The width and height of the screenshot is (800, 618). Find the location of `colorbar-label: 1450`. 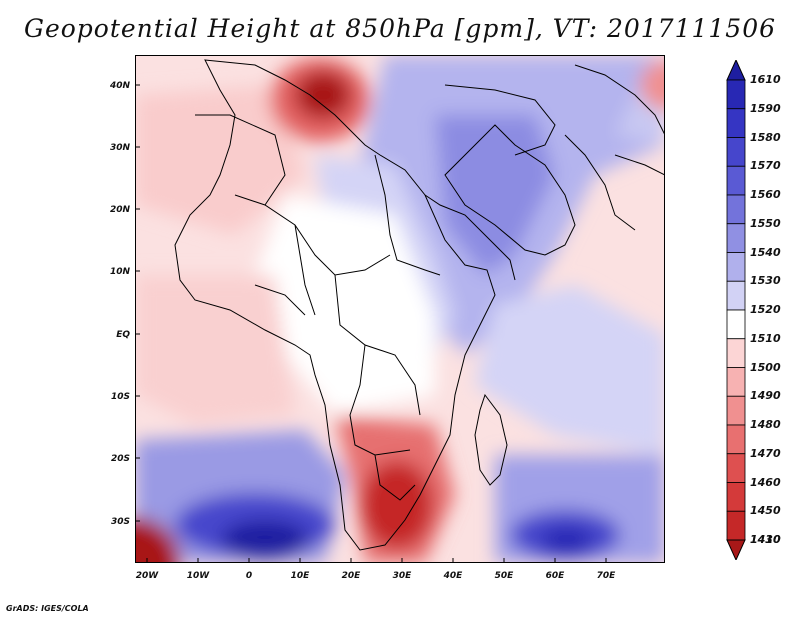

colorbar-label: 1450 is located at coordinates (765, 511).